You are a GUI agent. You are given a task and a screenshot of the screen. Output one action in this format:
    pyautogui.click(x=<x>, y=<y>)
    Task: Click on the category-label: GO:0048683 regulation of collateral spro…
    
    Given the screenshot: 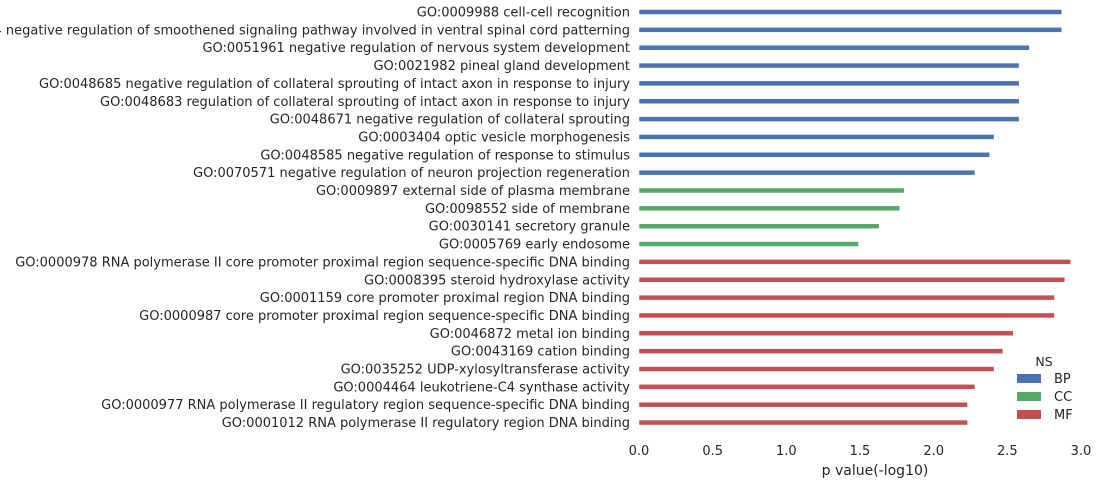 What is the action you would take?
    pyautogui.click(x=365, y=102)
    